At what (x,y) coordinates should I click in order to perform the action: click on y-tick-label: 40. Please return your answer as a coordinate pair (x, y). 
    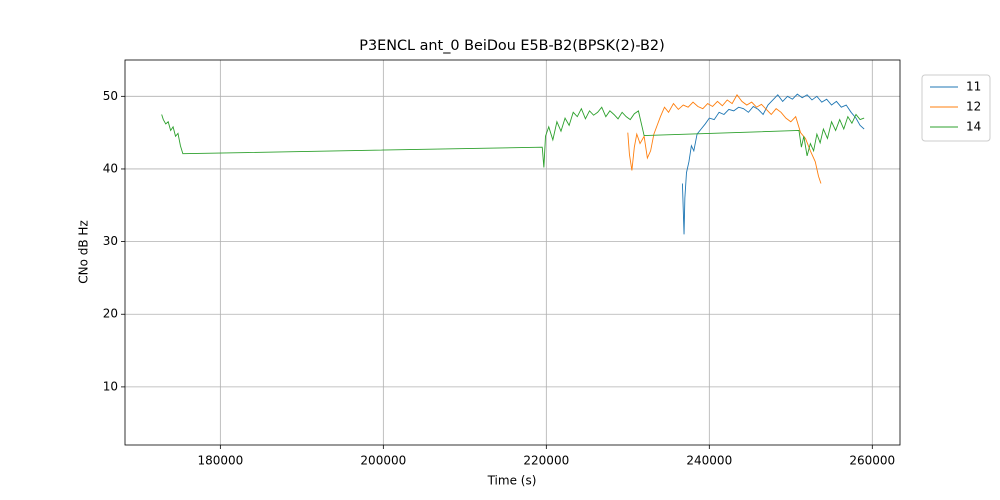
    Looking at the image, I should click on (110, 168).